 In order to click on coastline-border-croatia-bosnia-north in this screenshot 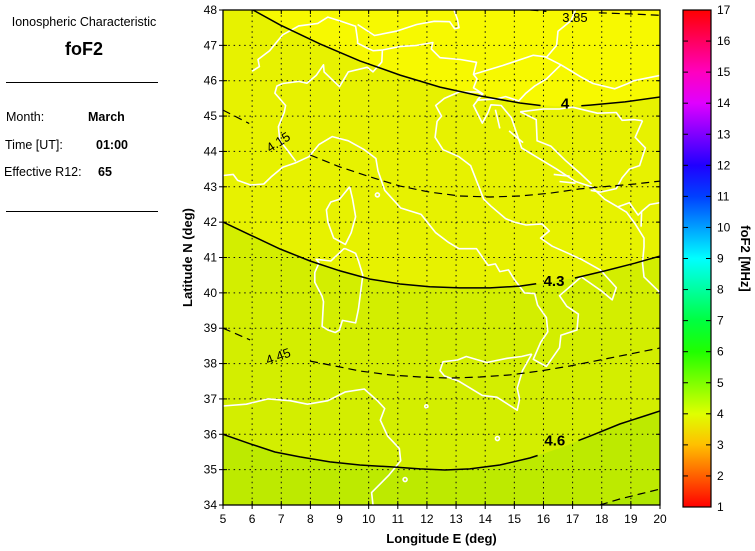, I will do `click(581, 114)`.